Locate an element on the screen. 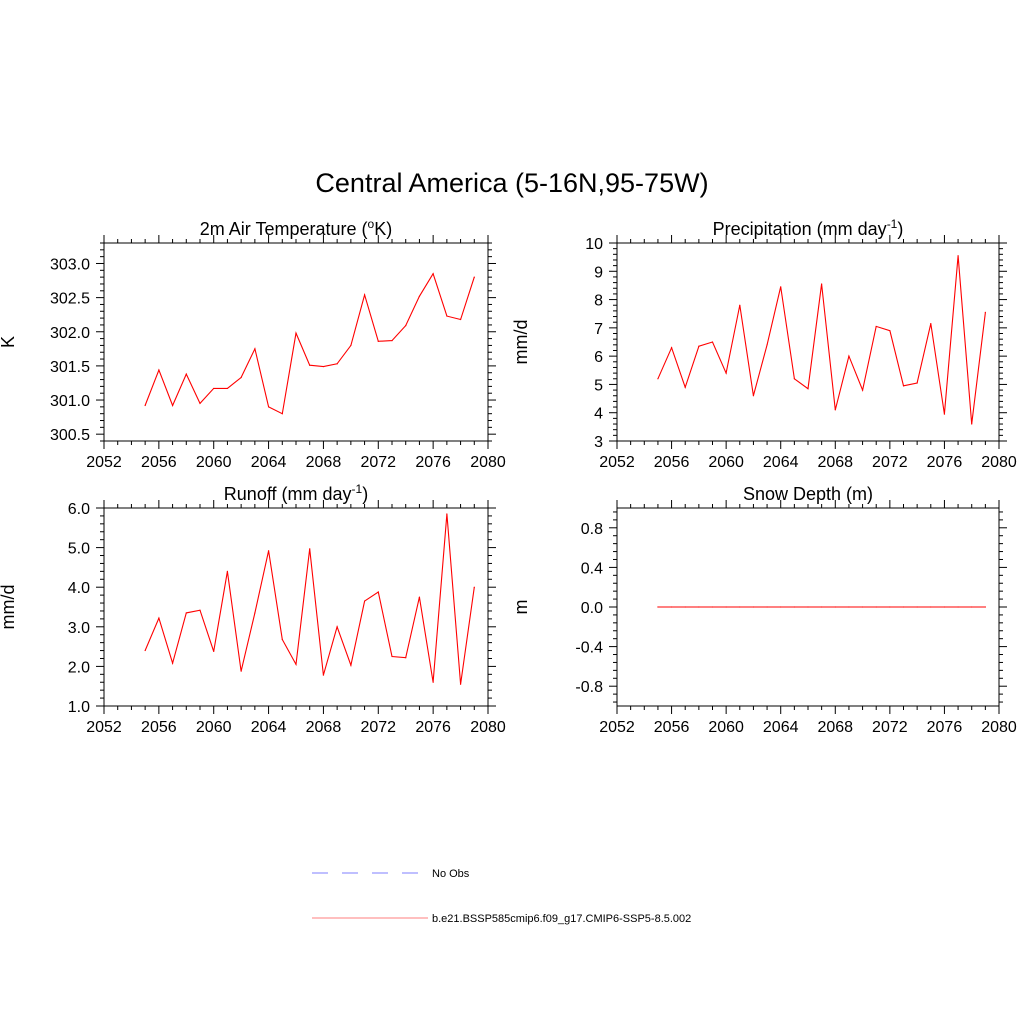 The image size is (1024, 1024). y-axis-label: m is located at coordinates (521, 607).